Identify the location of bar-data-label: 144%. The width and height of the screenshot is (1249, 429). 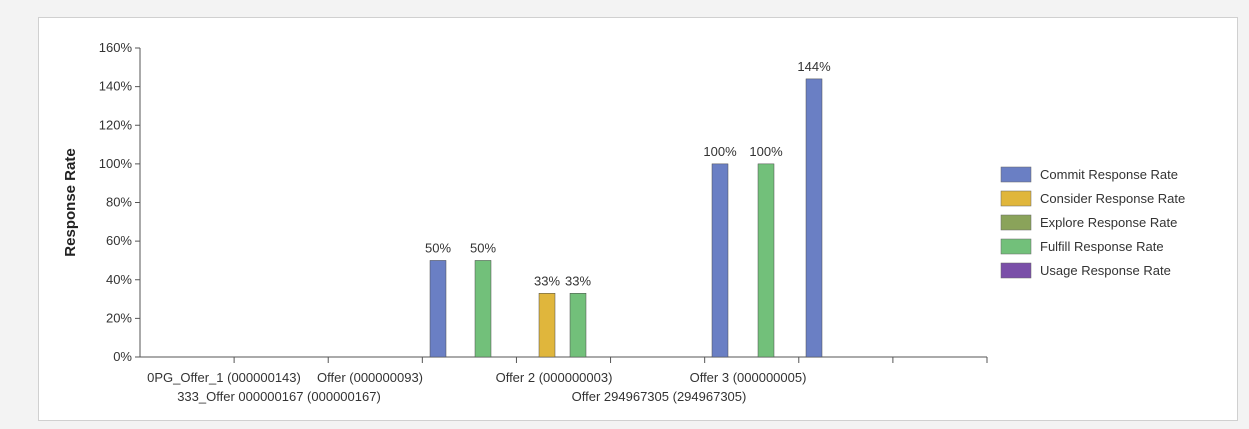
(814, 66).